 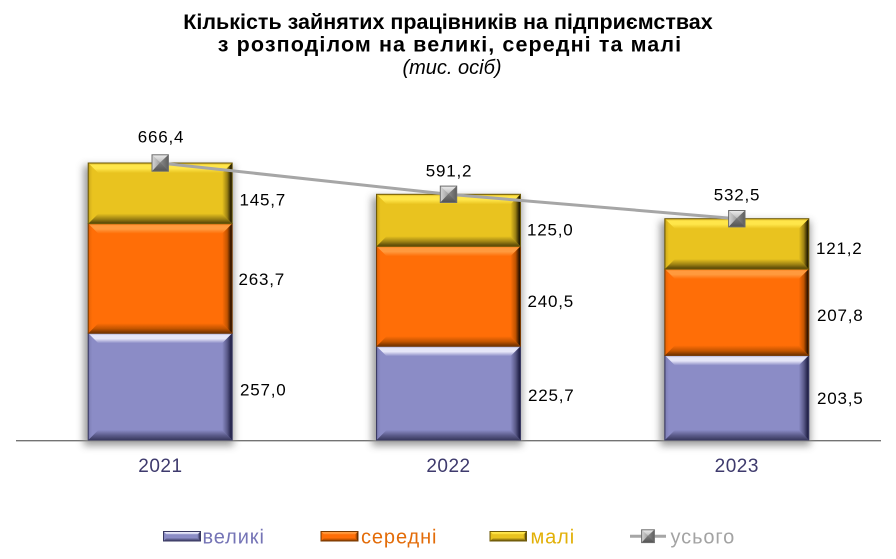 What do you see at coordinates (234, 538) in the screenshot?
I see `svg-text: великі` at bounding box center [234, 538].